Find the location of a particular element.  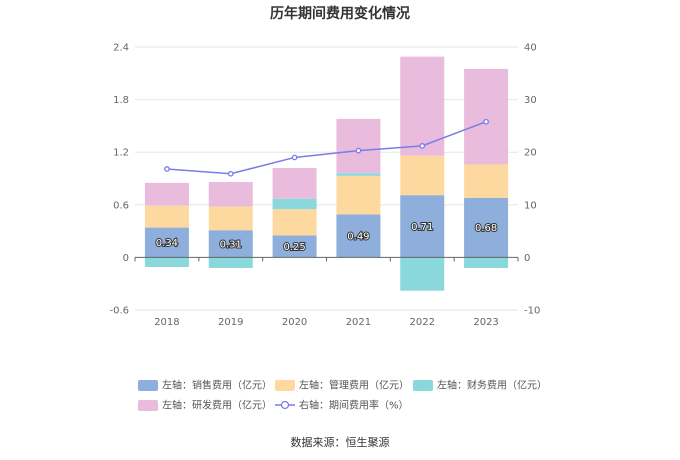

left-tick-label: -0.6 is located at coordinates (119, 311).